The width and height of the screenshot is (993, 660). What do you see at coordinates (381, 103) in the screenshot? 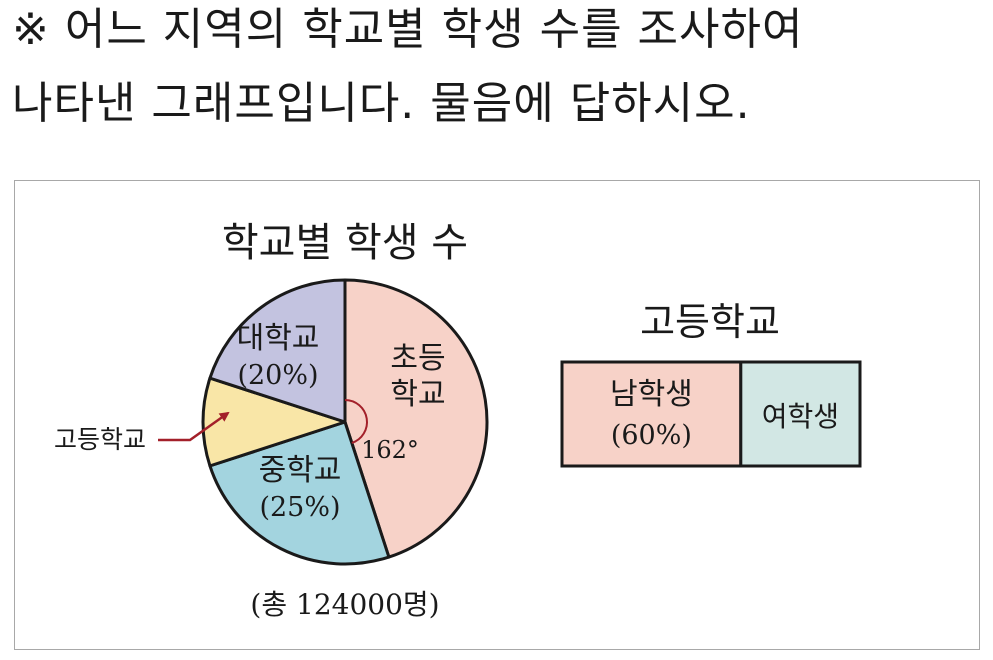
I see `prompt-line-2: 나타낸 그래프입니다. 물음에 답하시오.` at bounding box center [381, 103].